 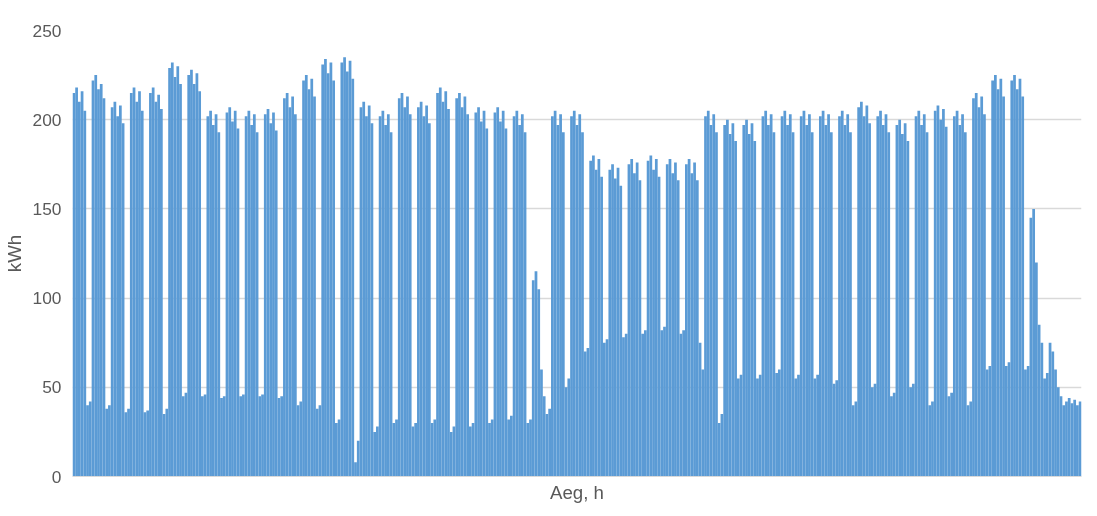 I want to click on y-tick-label: 150, so click(x=47, y=208).